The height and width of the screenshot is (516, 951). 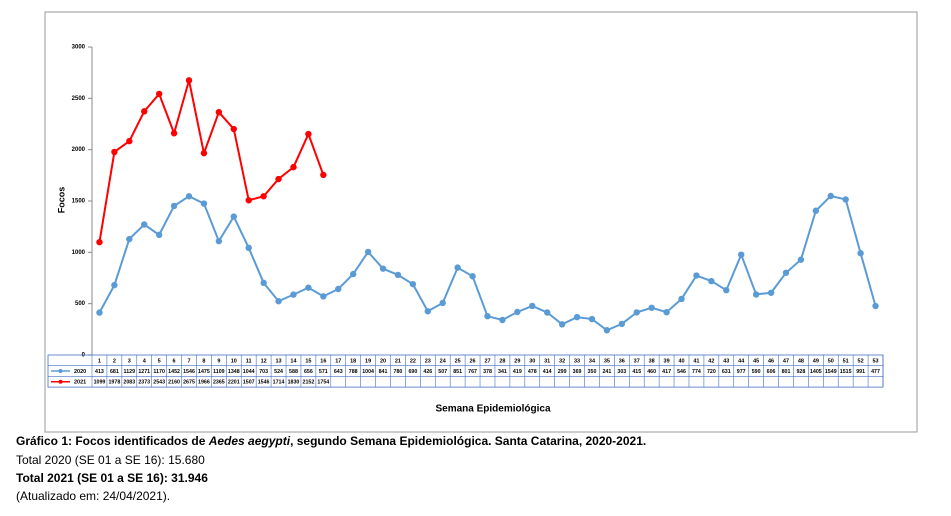 What do you see at coordinates (159, 383) in the screenshot?
I see `table-value: 2543` at bounding box center [159, 383].